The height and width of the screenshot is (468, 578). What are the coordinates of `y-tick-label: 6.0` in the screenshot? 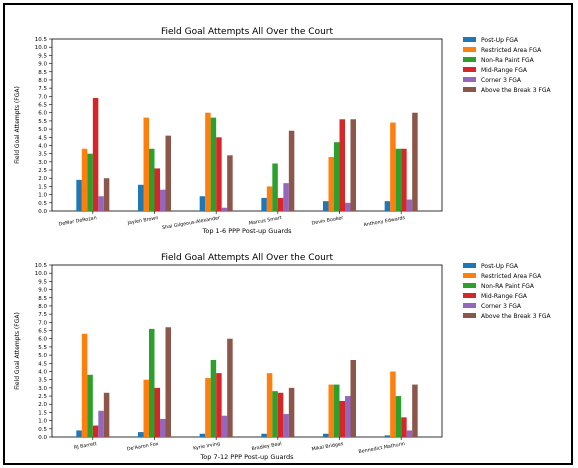 It's located at (42, 340).